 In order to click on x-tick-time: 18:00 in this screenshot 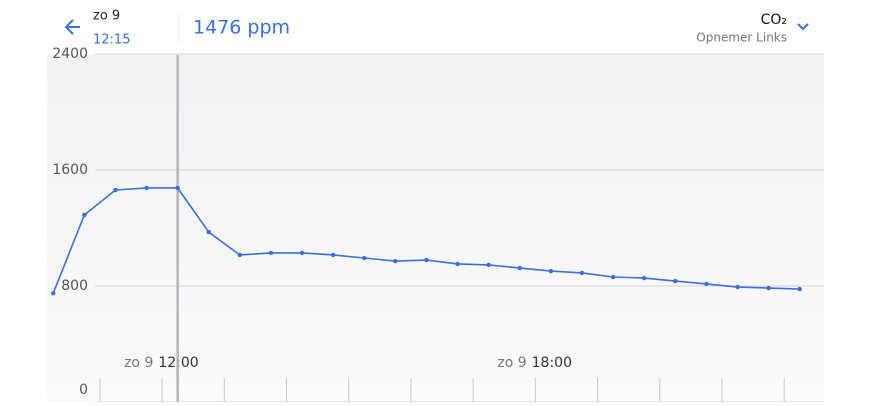, I will do `click(552, 363)`.